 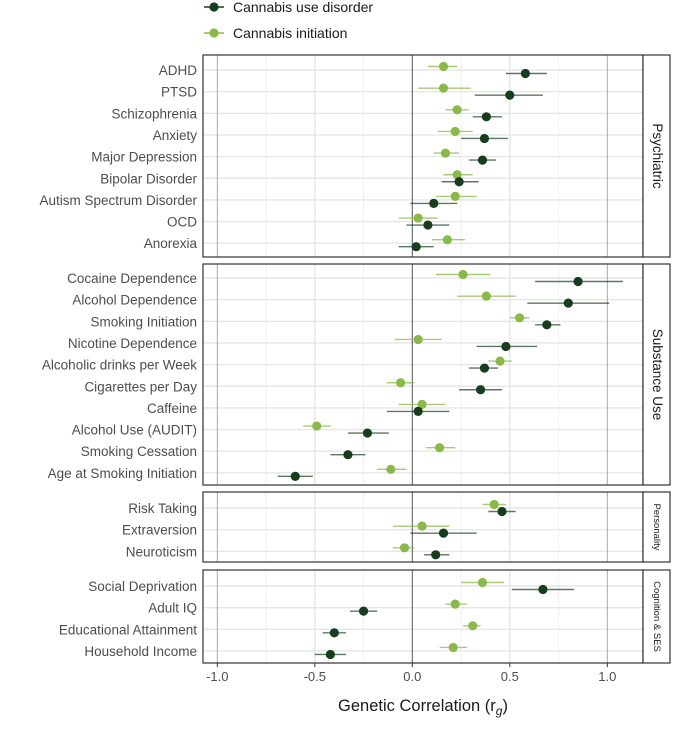 I want to click on x-tick-label: 1.0, so click(x=607, y=676).